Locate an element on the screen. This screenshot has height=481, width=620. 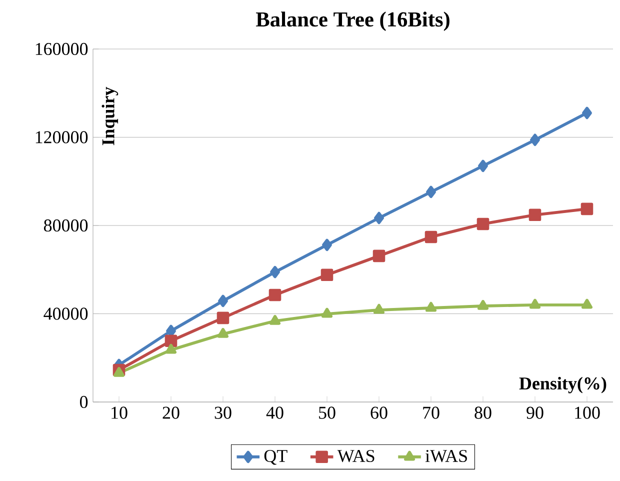
x-axis-title: Density(%) is located at coordinates (562, 385).